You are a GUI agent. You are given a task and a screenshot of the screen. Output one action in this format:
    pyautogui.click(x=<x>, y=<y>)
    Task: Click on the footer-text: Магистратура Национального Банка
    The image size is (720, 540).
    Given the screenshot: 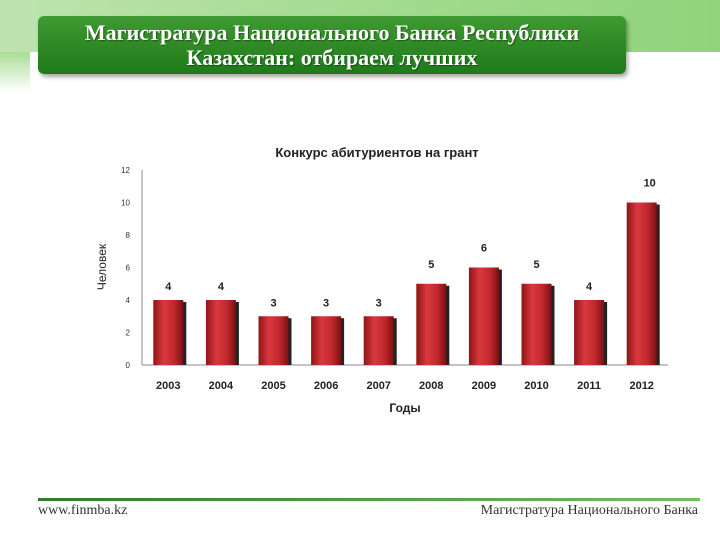 What is the action you would take?
    pyautogui.click(x=589, y=510)
    